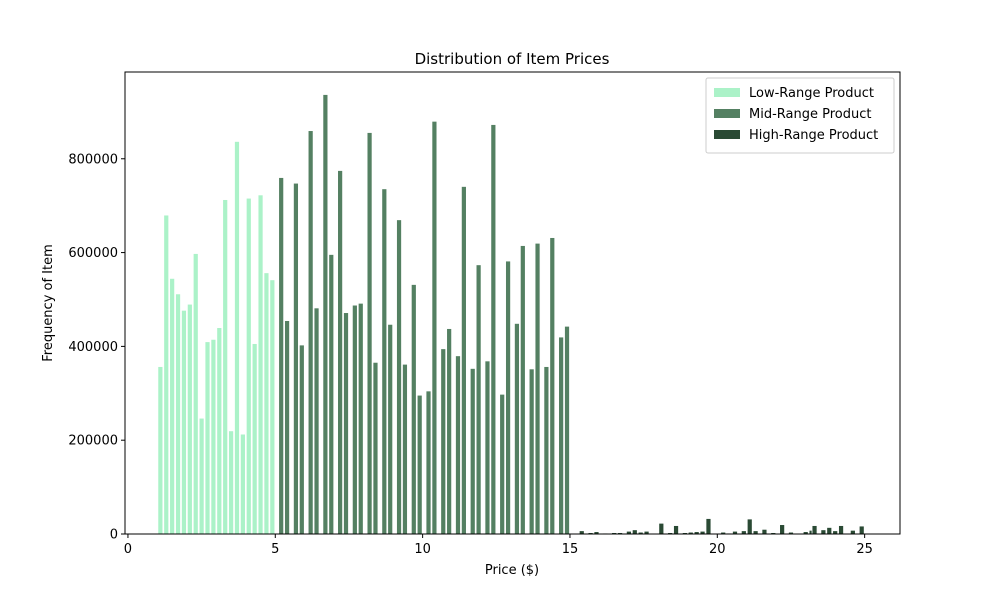 Image resolution: width=1000 pixels, height=600 pixels. Describe the element at coordinates (422, 549) in the screenshot. I see `x-tick-label-3: 10` at that location.